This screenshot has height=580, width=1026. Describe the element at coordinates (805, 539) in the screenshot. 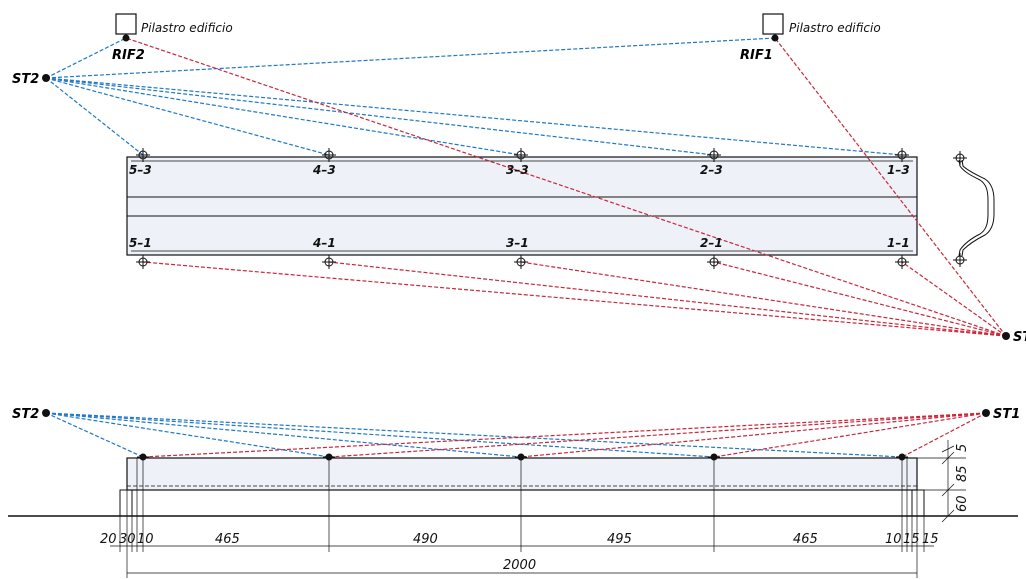

I see `dim-465-right: 465` at that location.